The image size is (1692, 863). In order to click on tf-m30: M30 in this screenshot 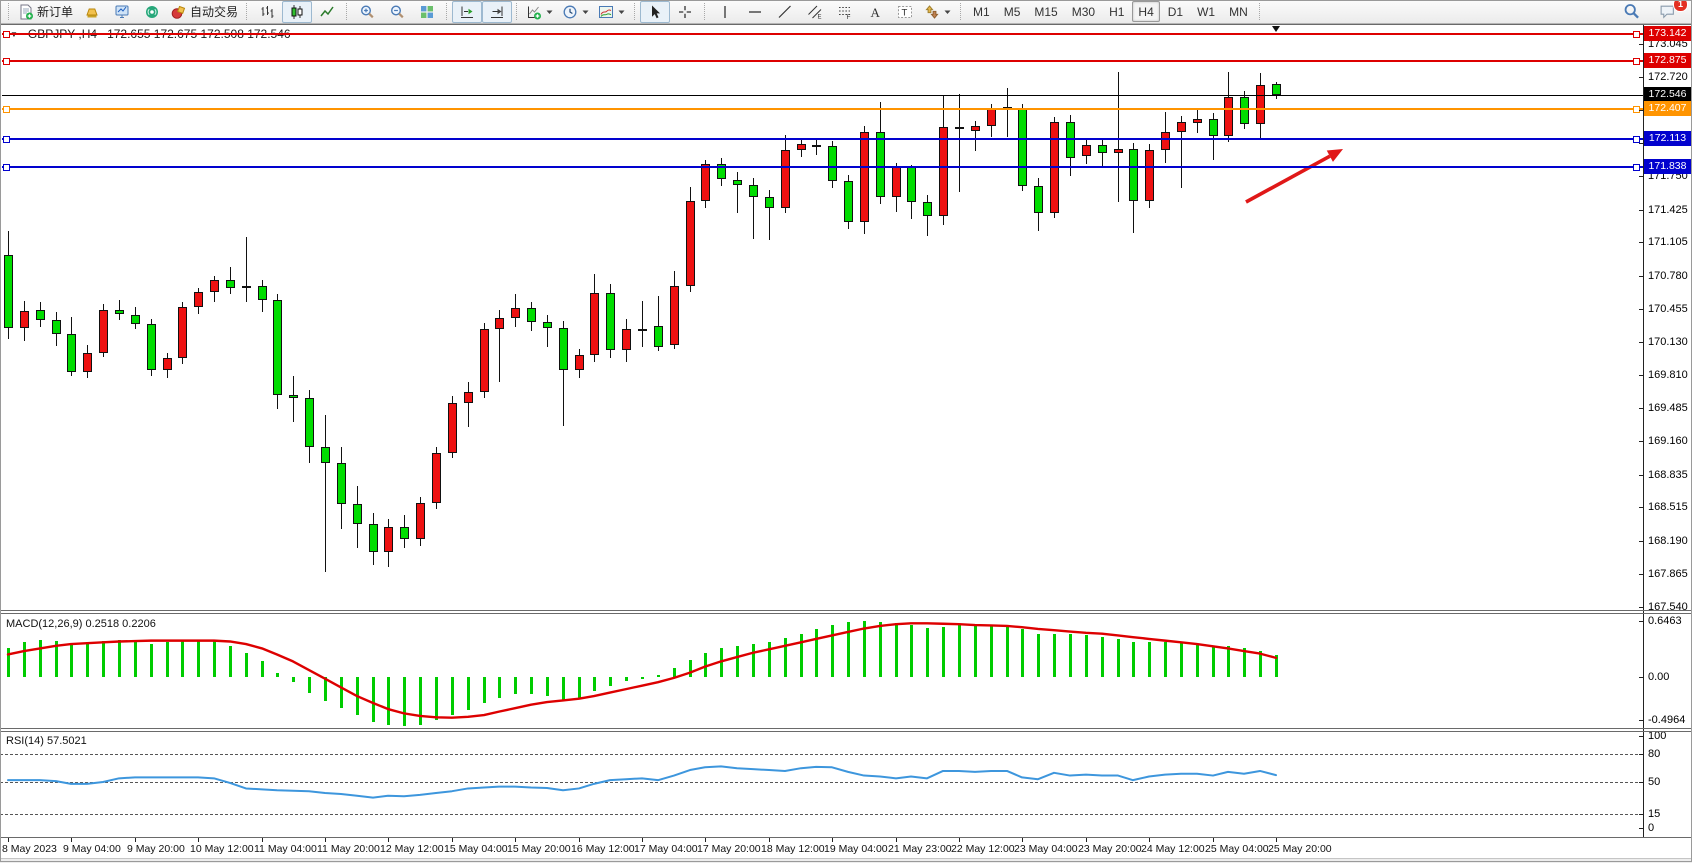, I will do `click(1083, 11)`.